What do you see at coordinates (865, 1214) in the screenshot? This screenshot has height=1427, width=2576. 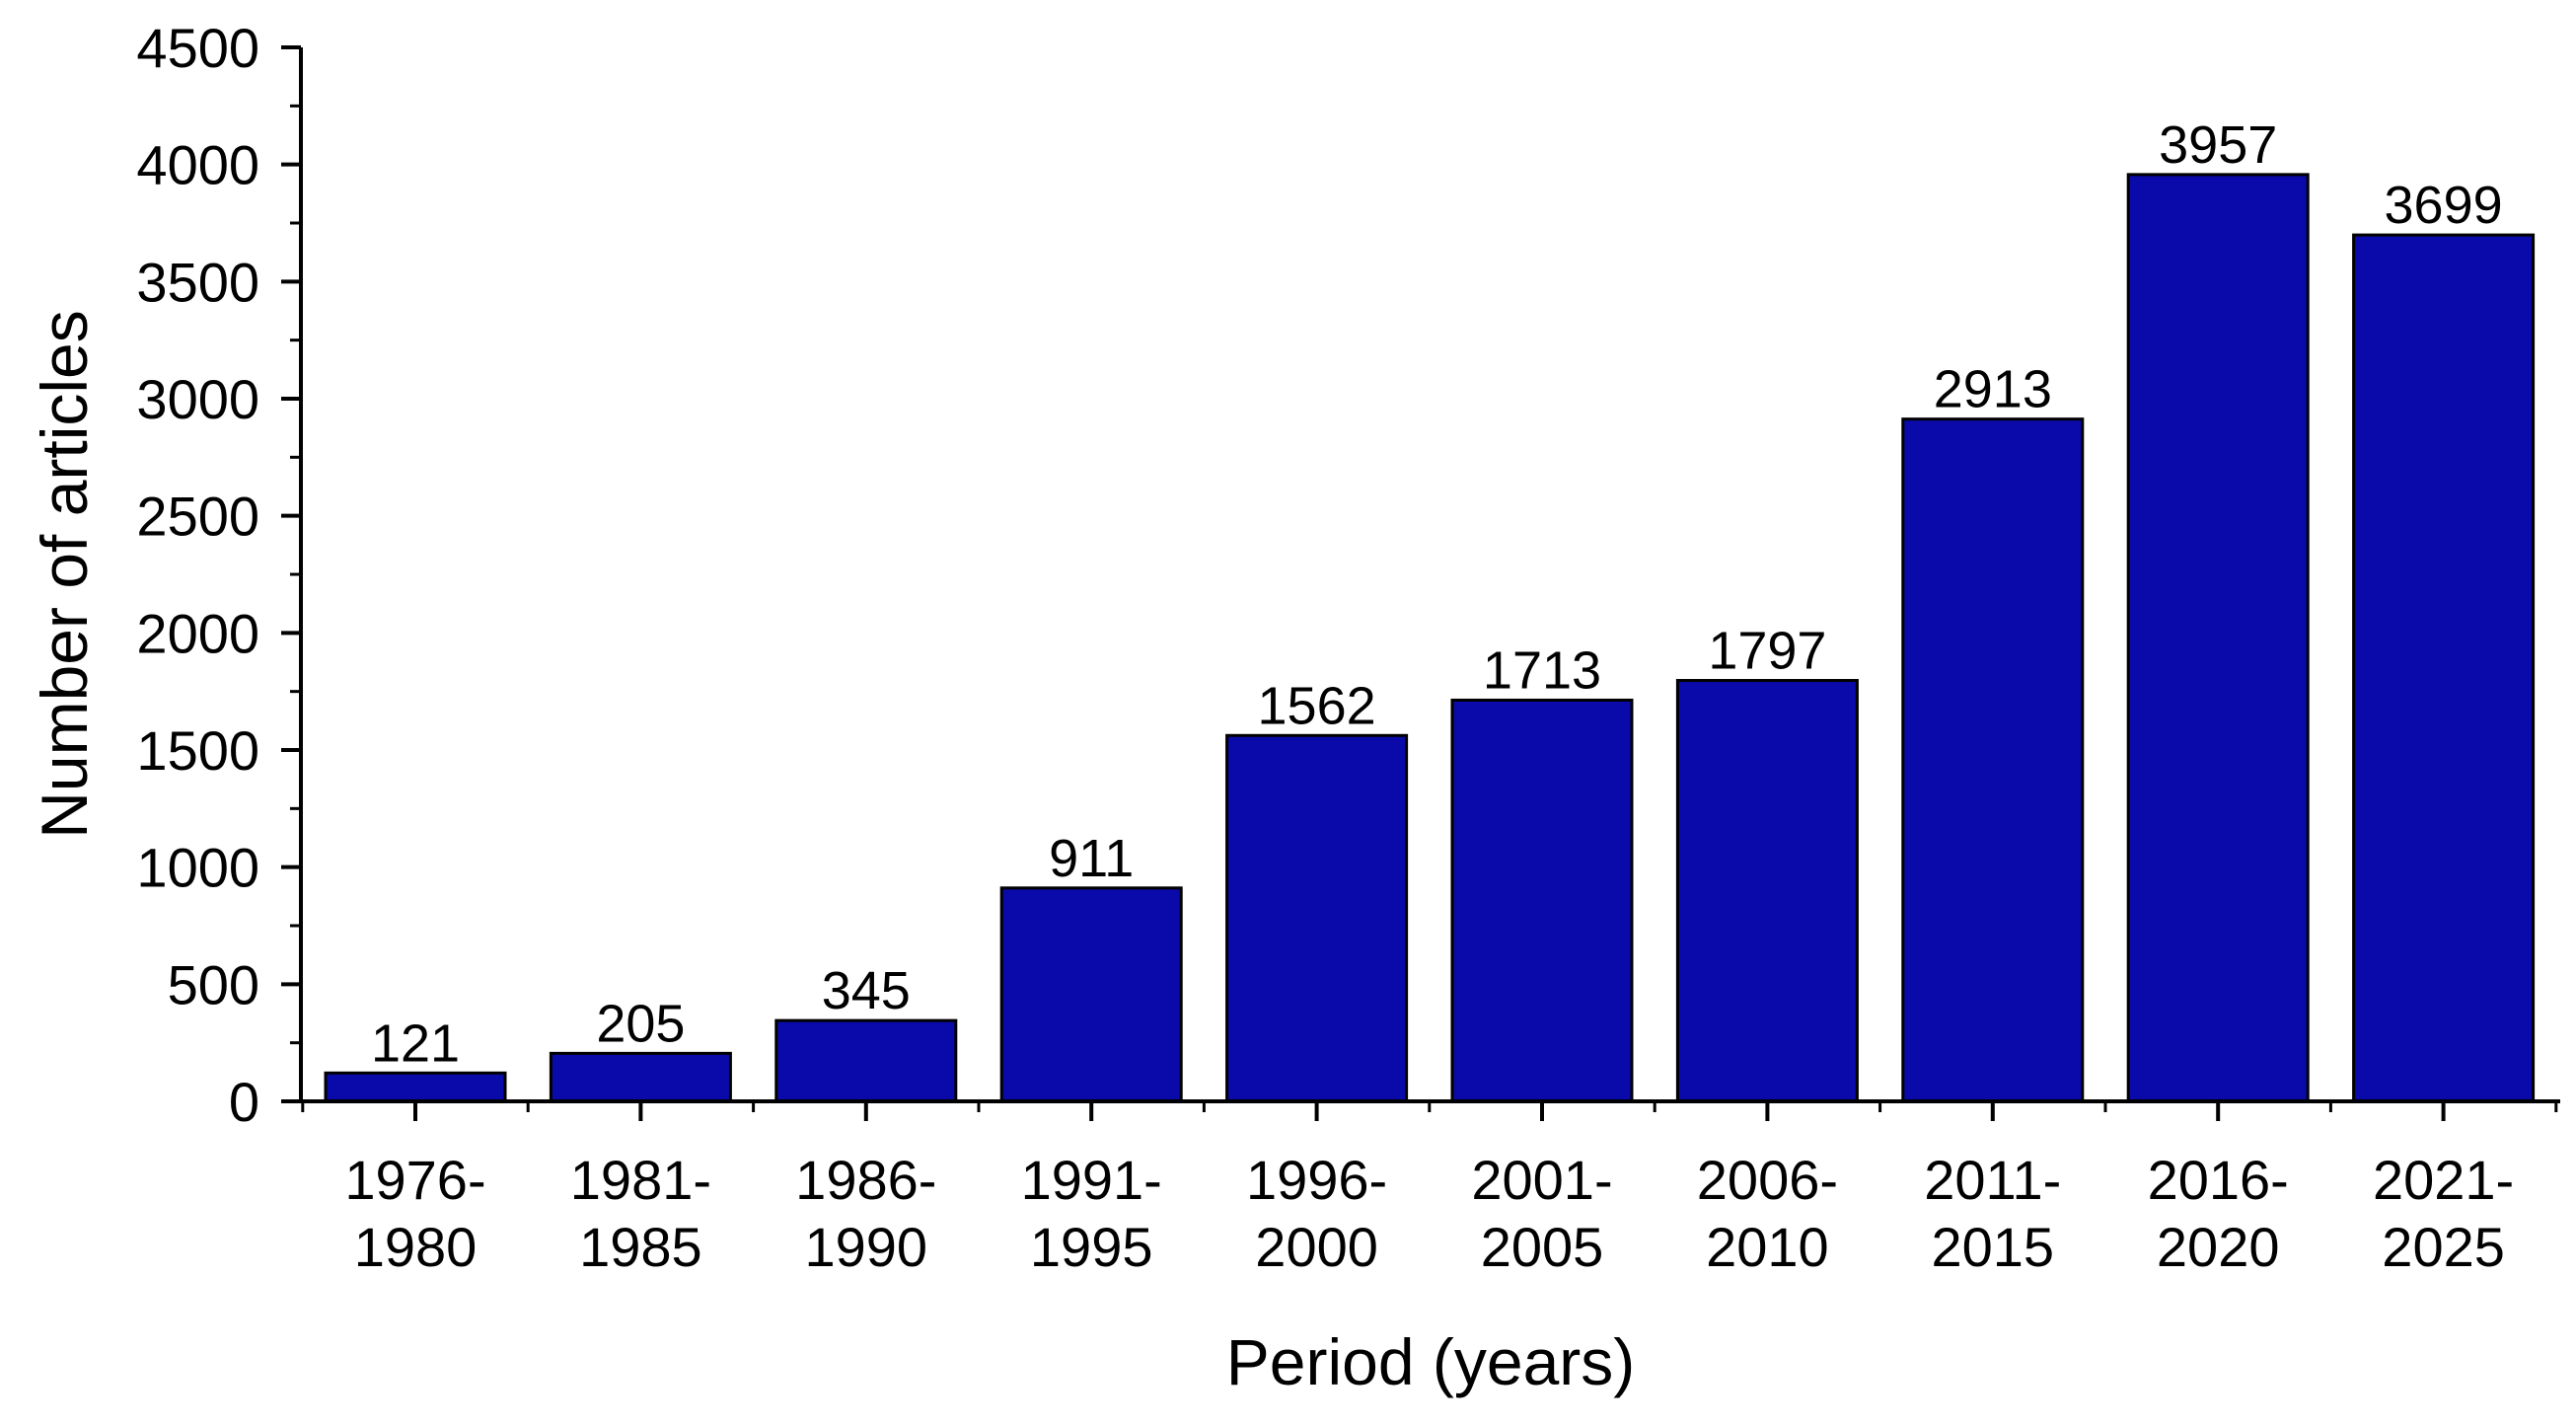 I see `x-tick-label-2: 1986-1990` at bounding box center [865, 1214].